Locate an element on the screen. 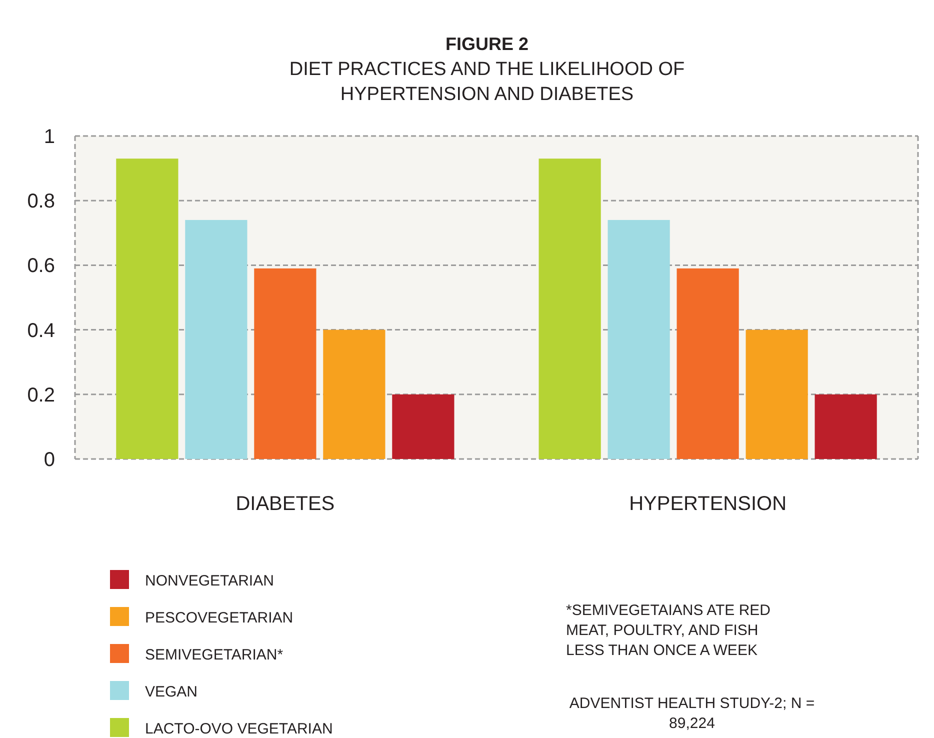  y-tick-label: 0 is located at coordinates (49, 460).